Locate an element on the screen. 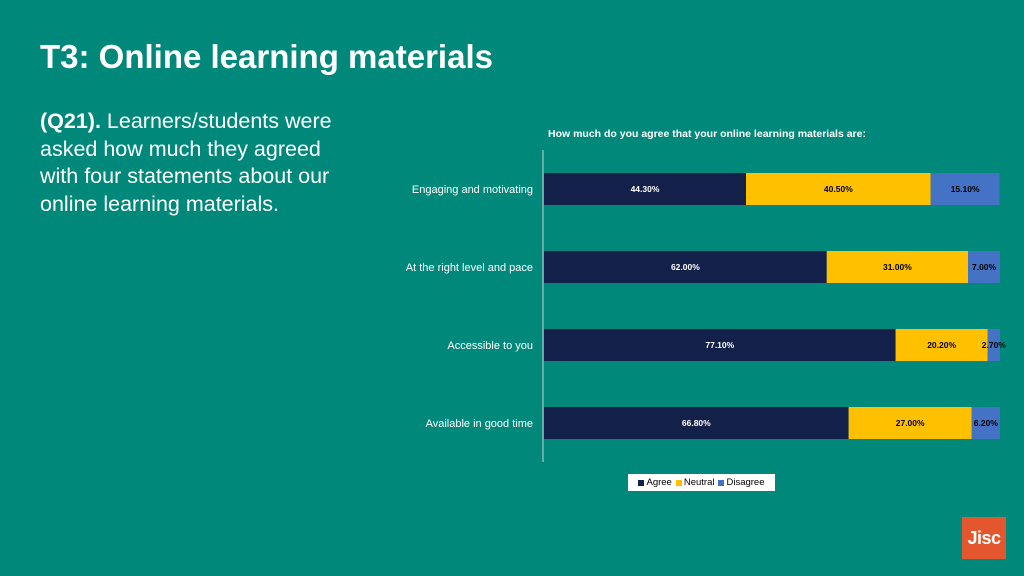 This screenshot has width=1024, height=576. data-label: 2.70% is located at coordinates (994, 345).